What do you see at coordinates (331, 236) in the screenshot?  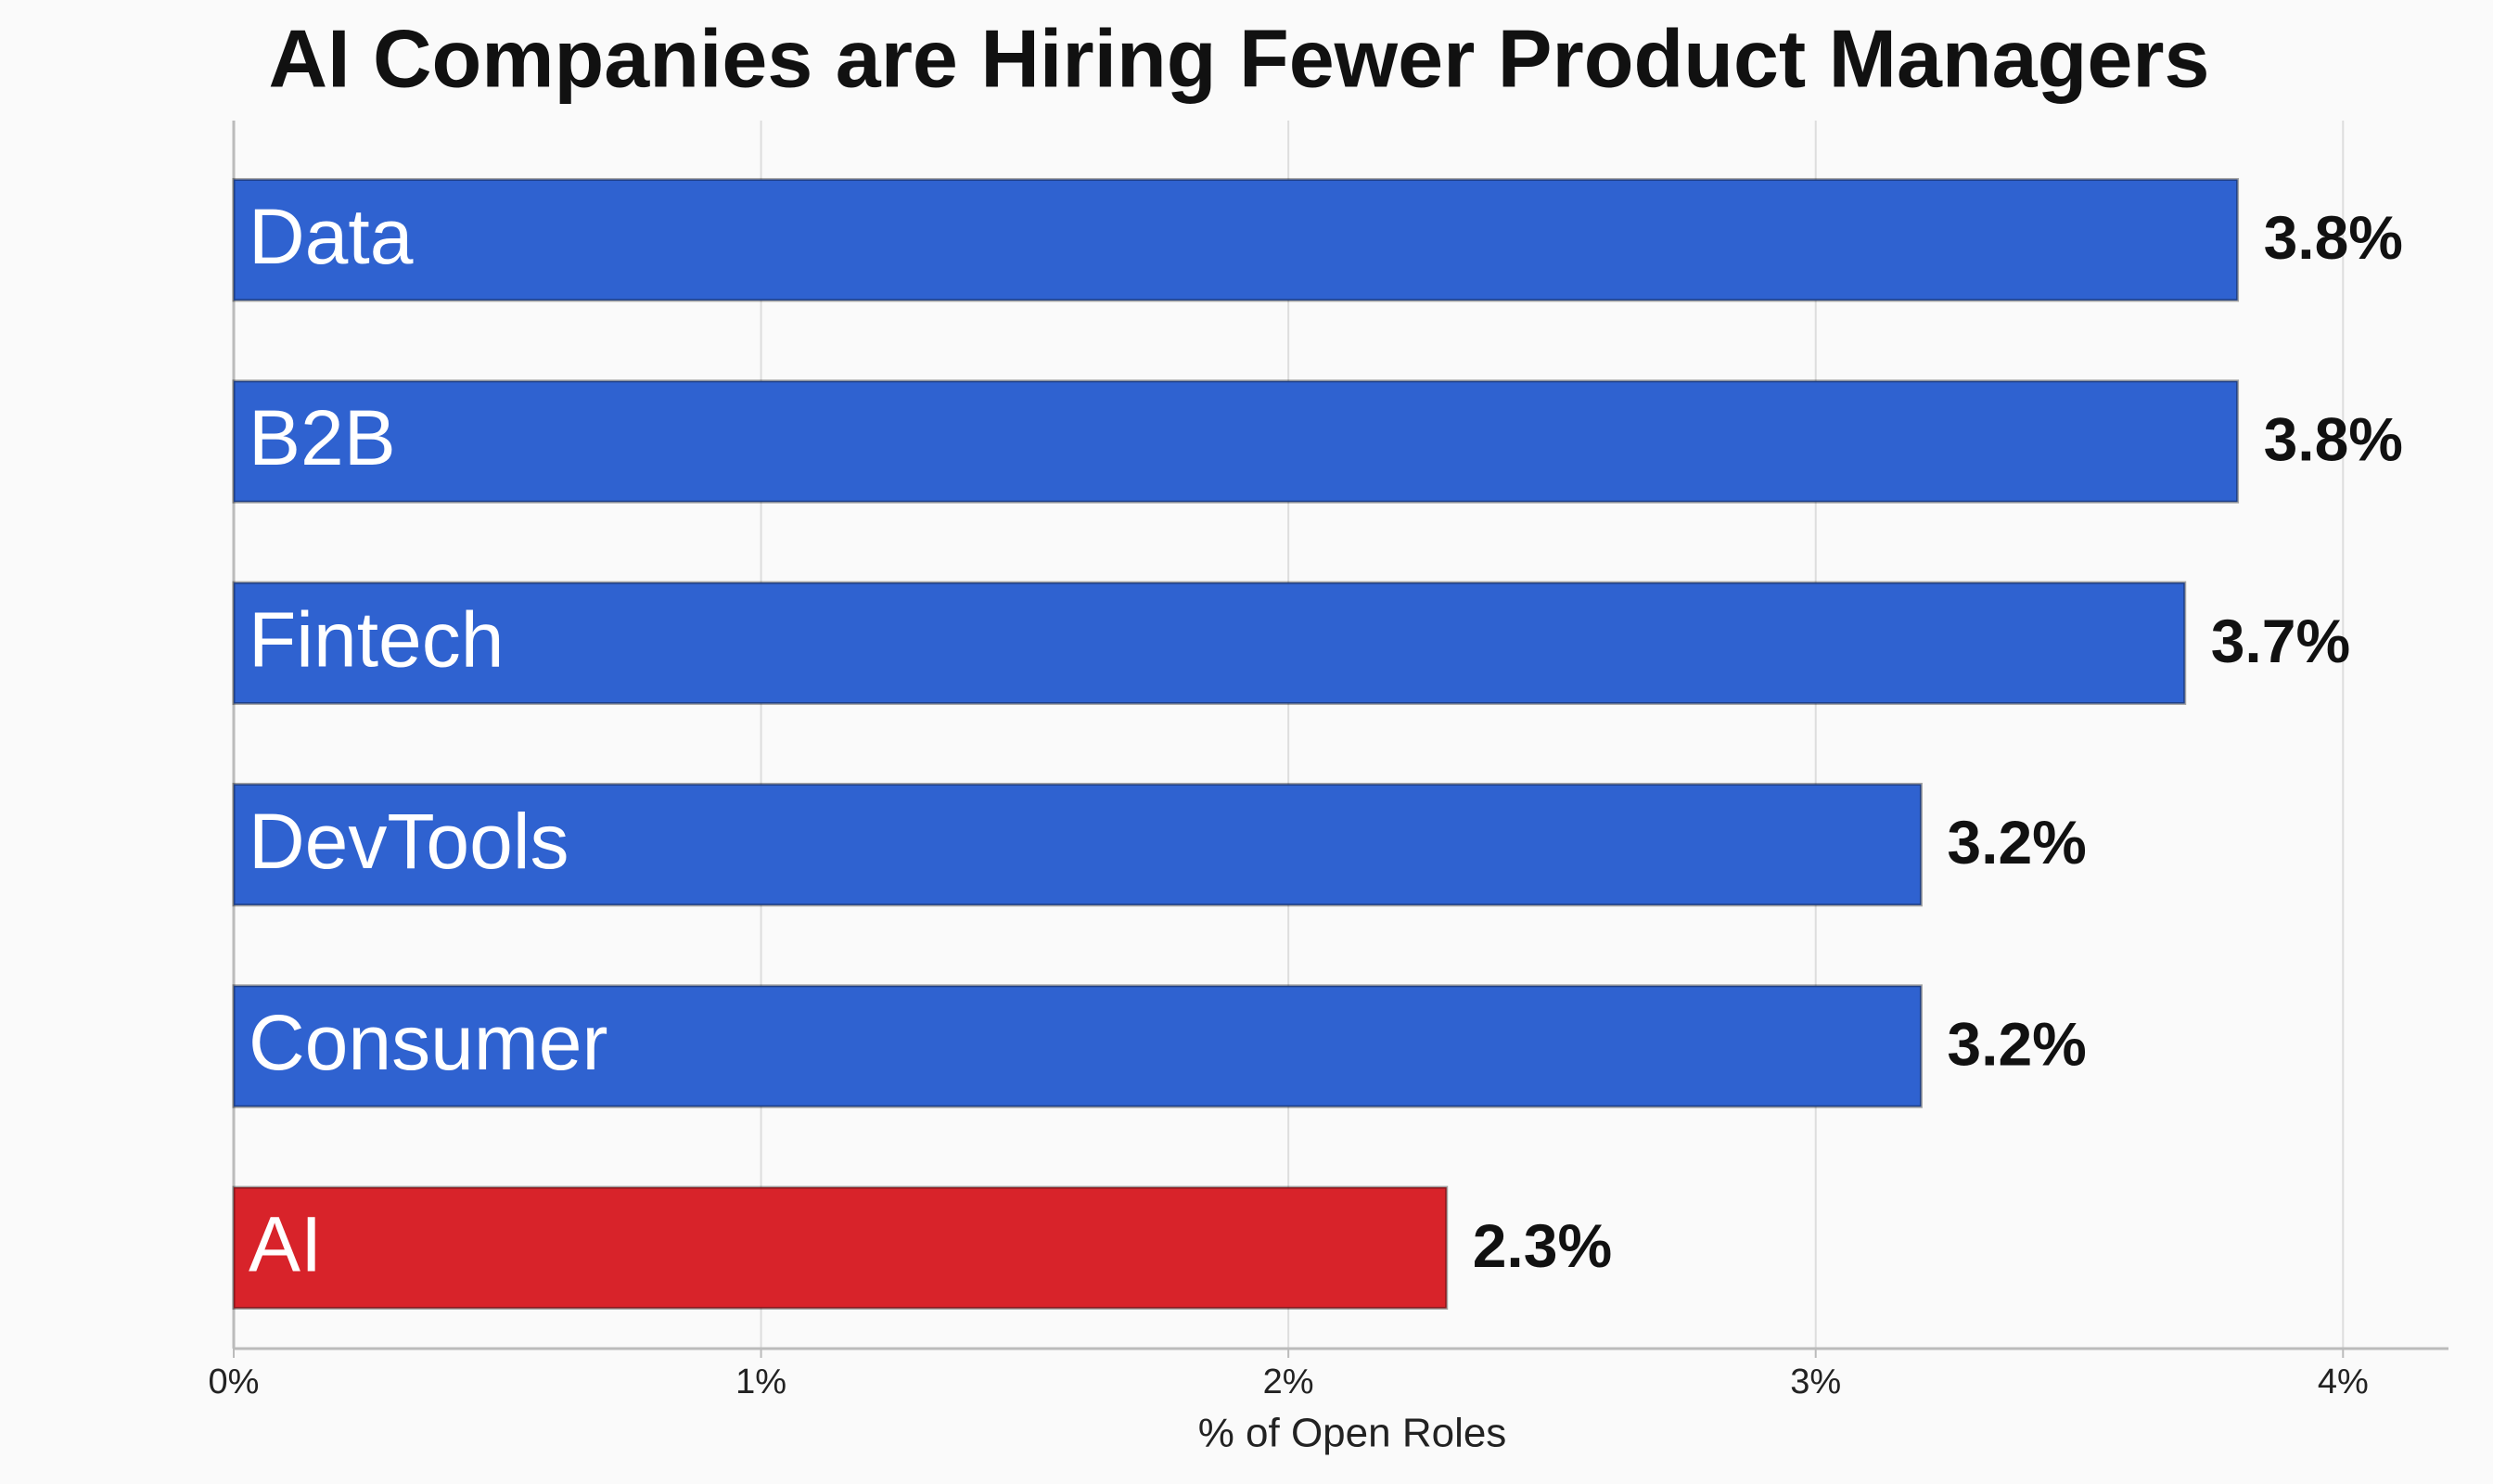 I see `category-label: Data` at bounding box center [331, 236].